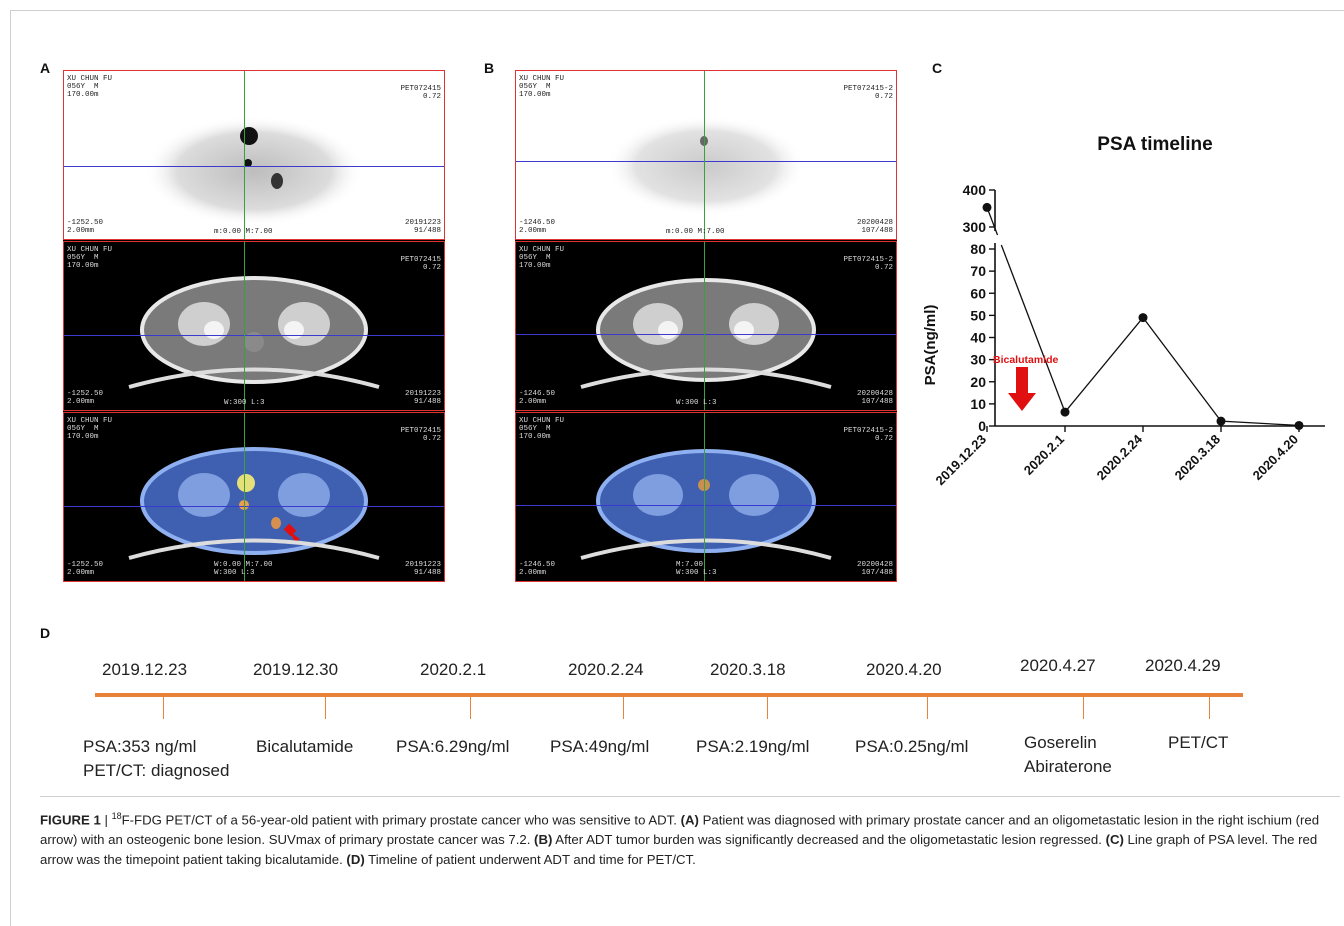 This screenshot has height=926, width=1344. Describe the element at coordinates (427, 573) in the screenshot. I see `scan-a-fused-index: 91/488` at that location.